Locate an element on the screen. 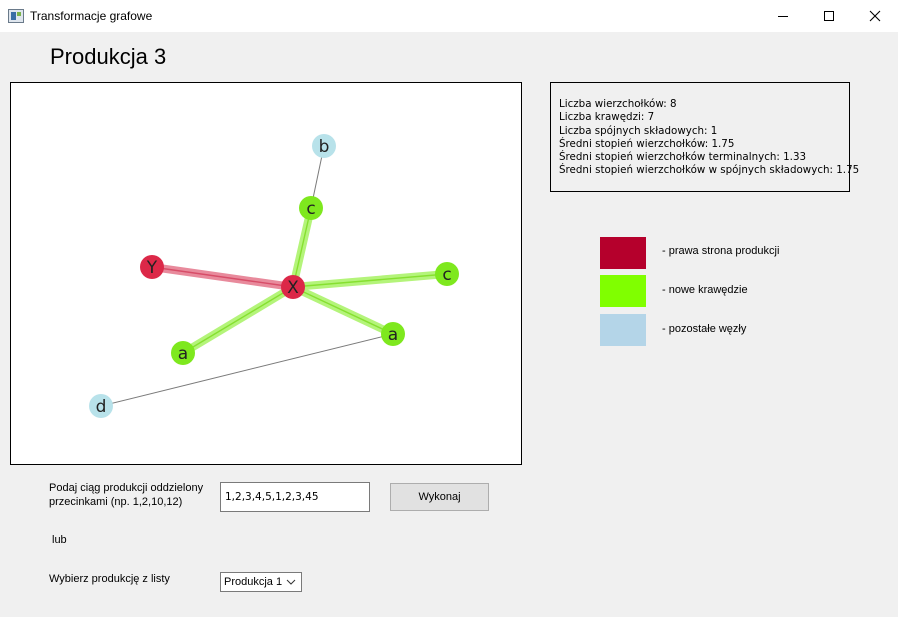 The width and height of the screenshot is (898, 617). production-select: Produkcja 1 is located at coordinates (261, 582).